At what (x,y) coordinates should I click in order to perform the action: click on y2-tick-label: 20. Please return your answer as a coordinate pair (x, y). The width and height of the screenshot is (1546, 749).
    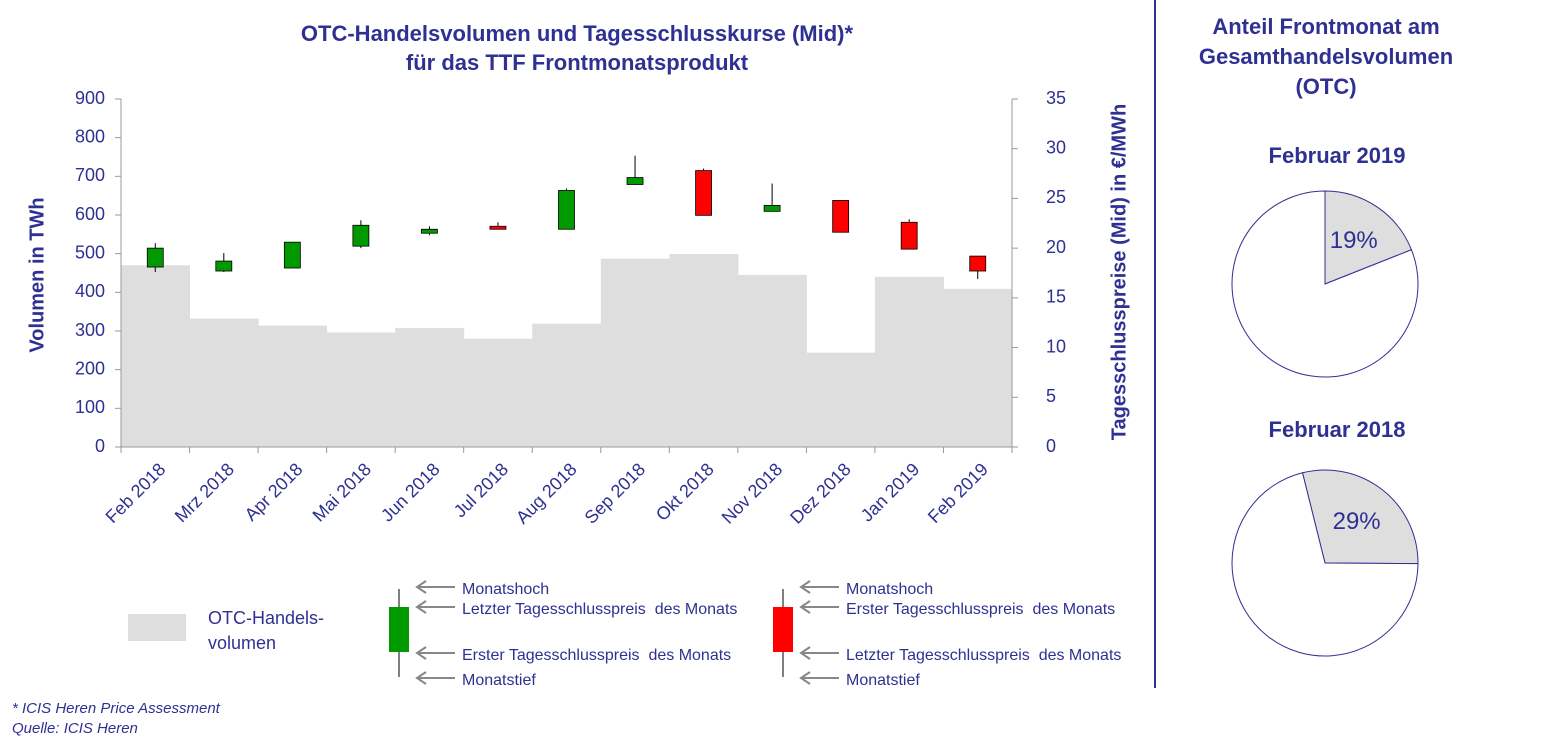
    Looking at the image, I should click on (1056, 247).